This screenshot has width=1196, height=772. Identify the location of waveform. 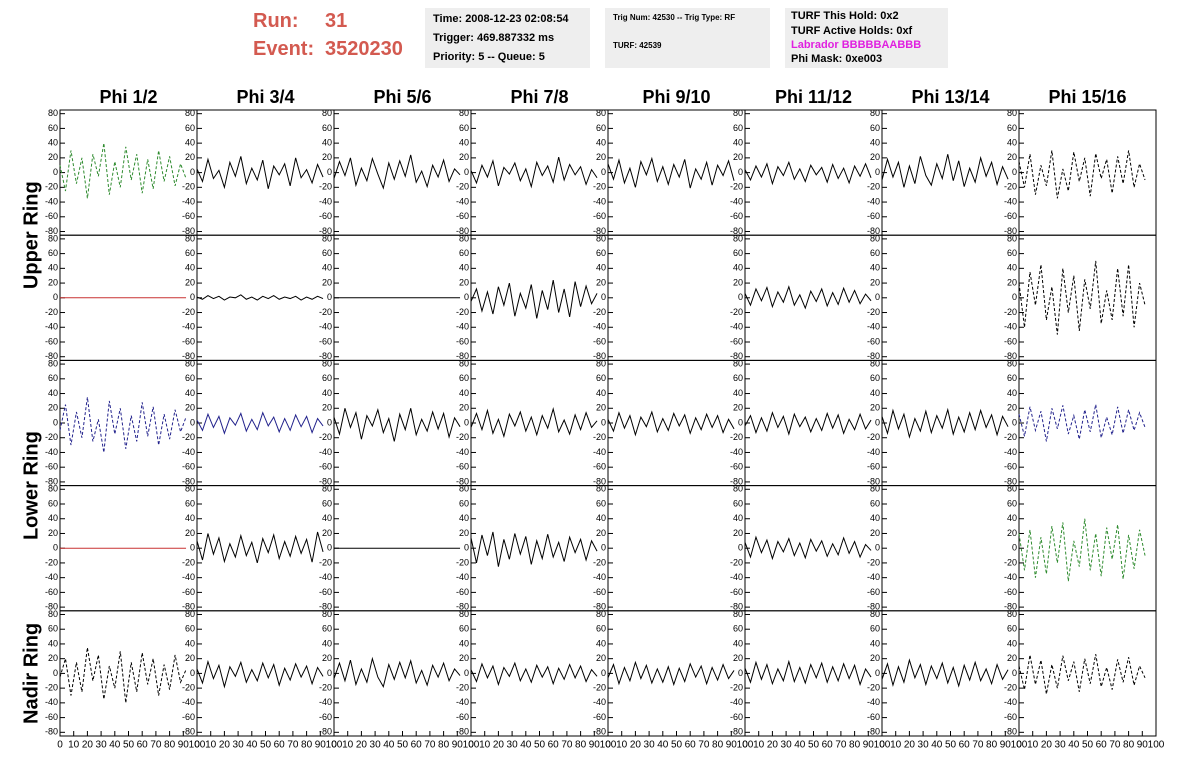
(808, 173).